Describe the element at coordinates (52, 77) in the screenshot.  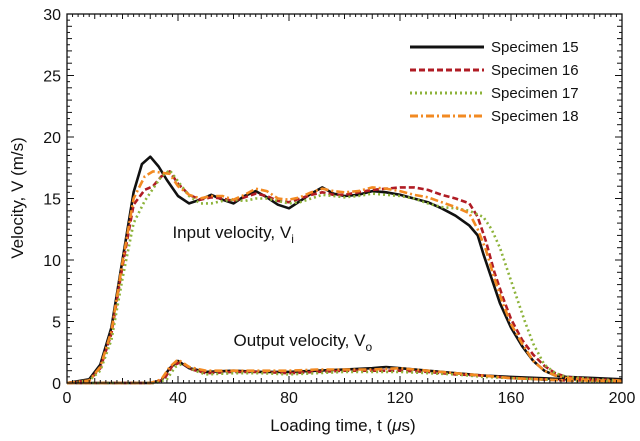
I see `y-tick-label: 25` at that location.